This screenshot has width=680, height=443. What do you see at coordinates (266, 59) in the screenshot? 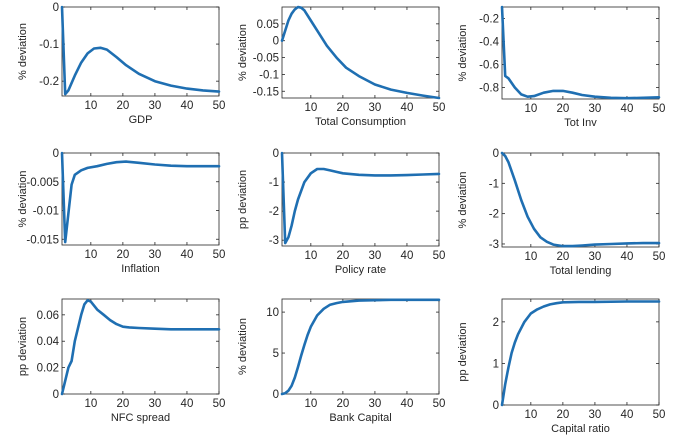
I see `y-tick-label: -0.05` at bounding box center [266, 59].